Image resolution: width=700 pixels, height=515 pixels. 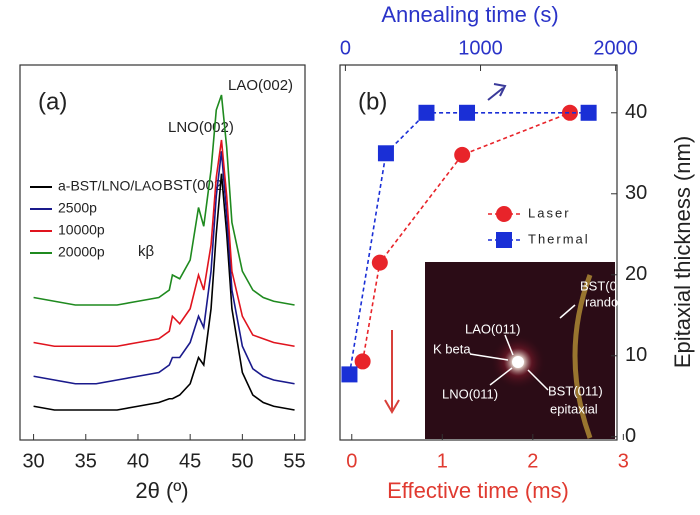 What do you see at coordinates (351, 461) in the screenshot?
I see `x-tick-label: 0` at bounding box center [351, 461].